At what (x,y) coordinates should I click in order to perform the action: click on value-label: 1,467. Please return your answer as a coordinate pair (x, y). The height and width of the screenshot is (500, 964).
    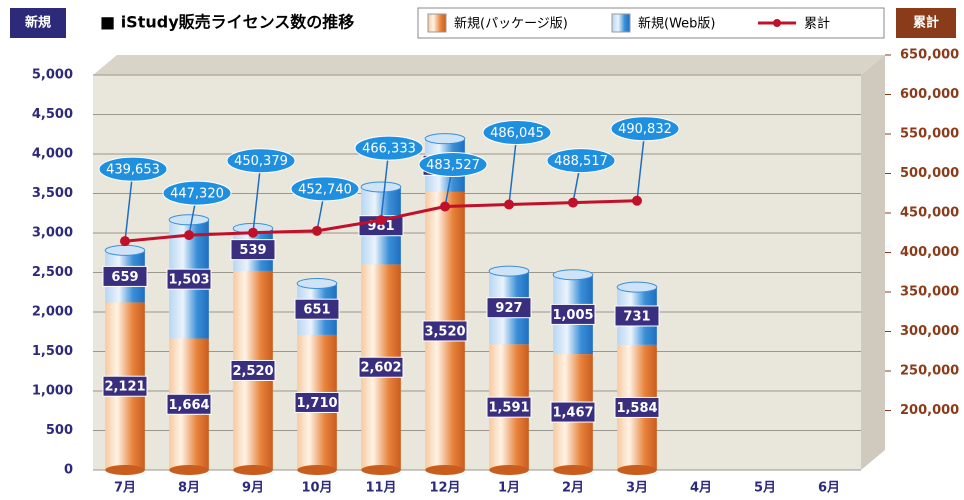
    Looking at the image, I should click on (572, 413).